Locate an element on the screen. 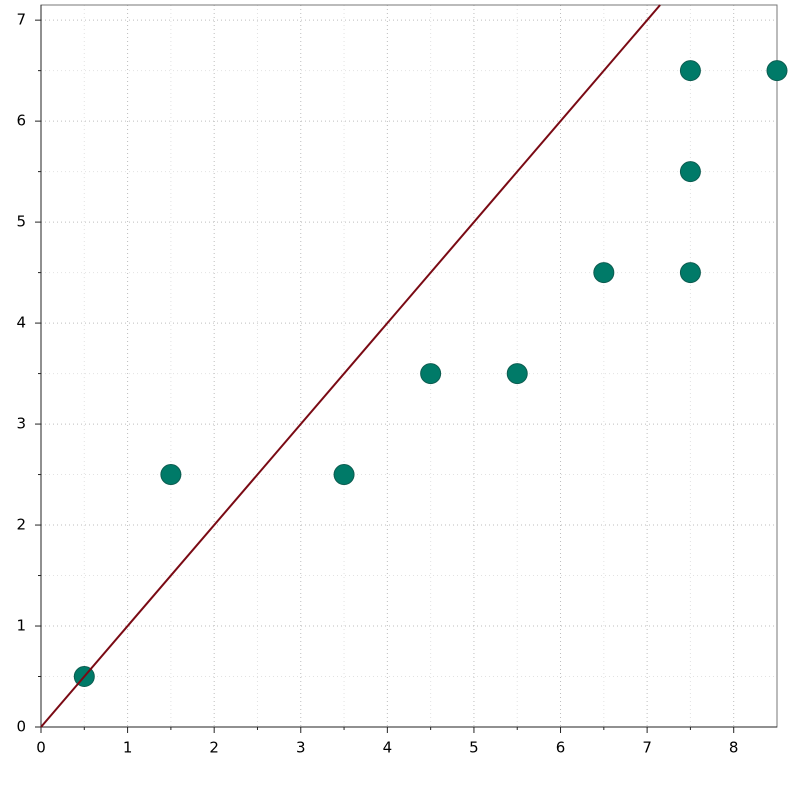 This screenshot has width=793, height=793. x-tick-label: 7 is located at coordinates (647, 748).